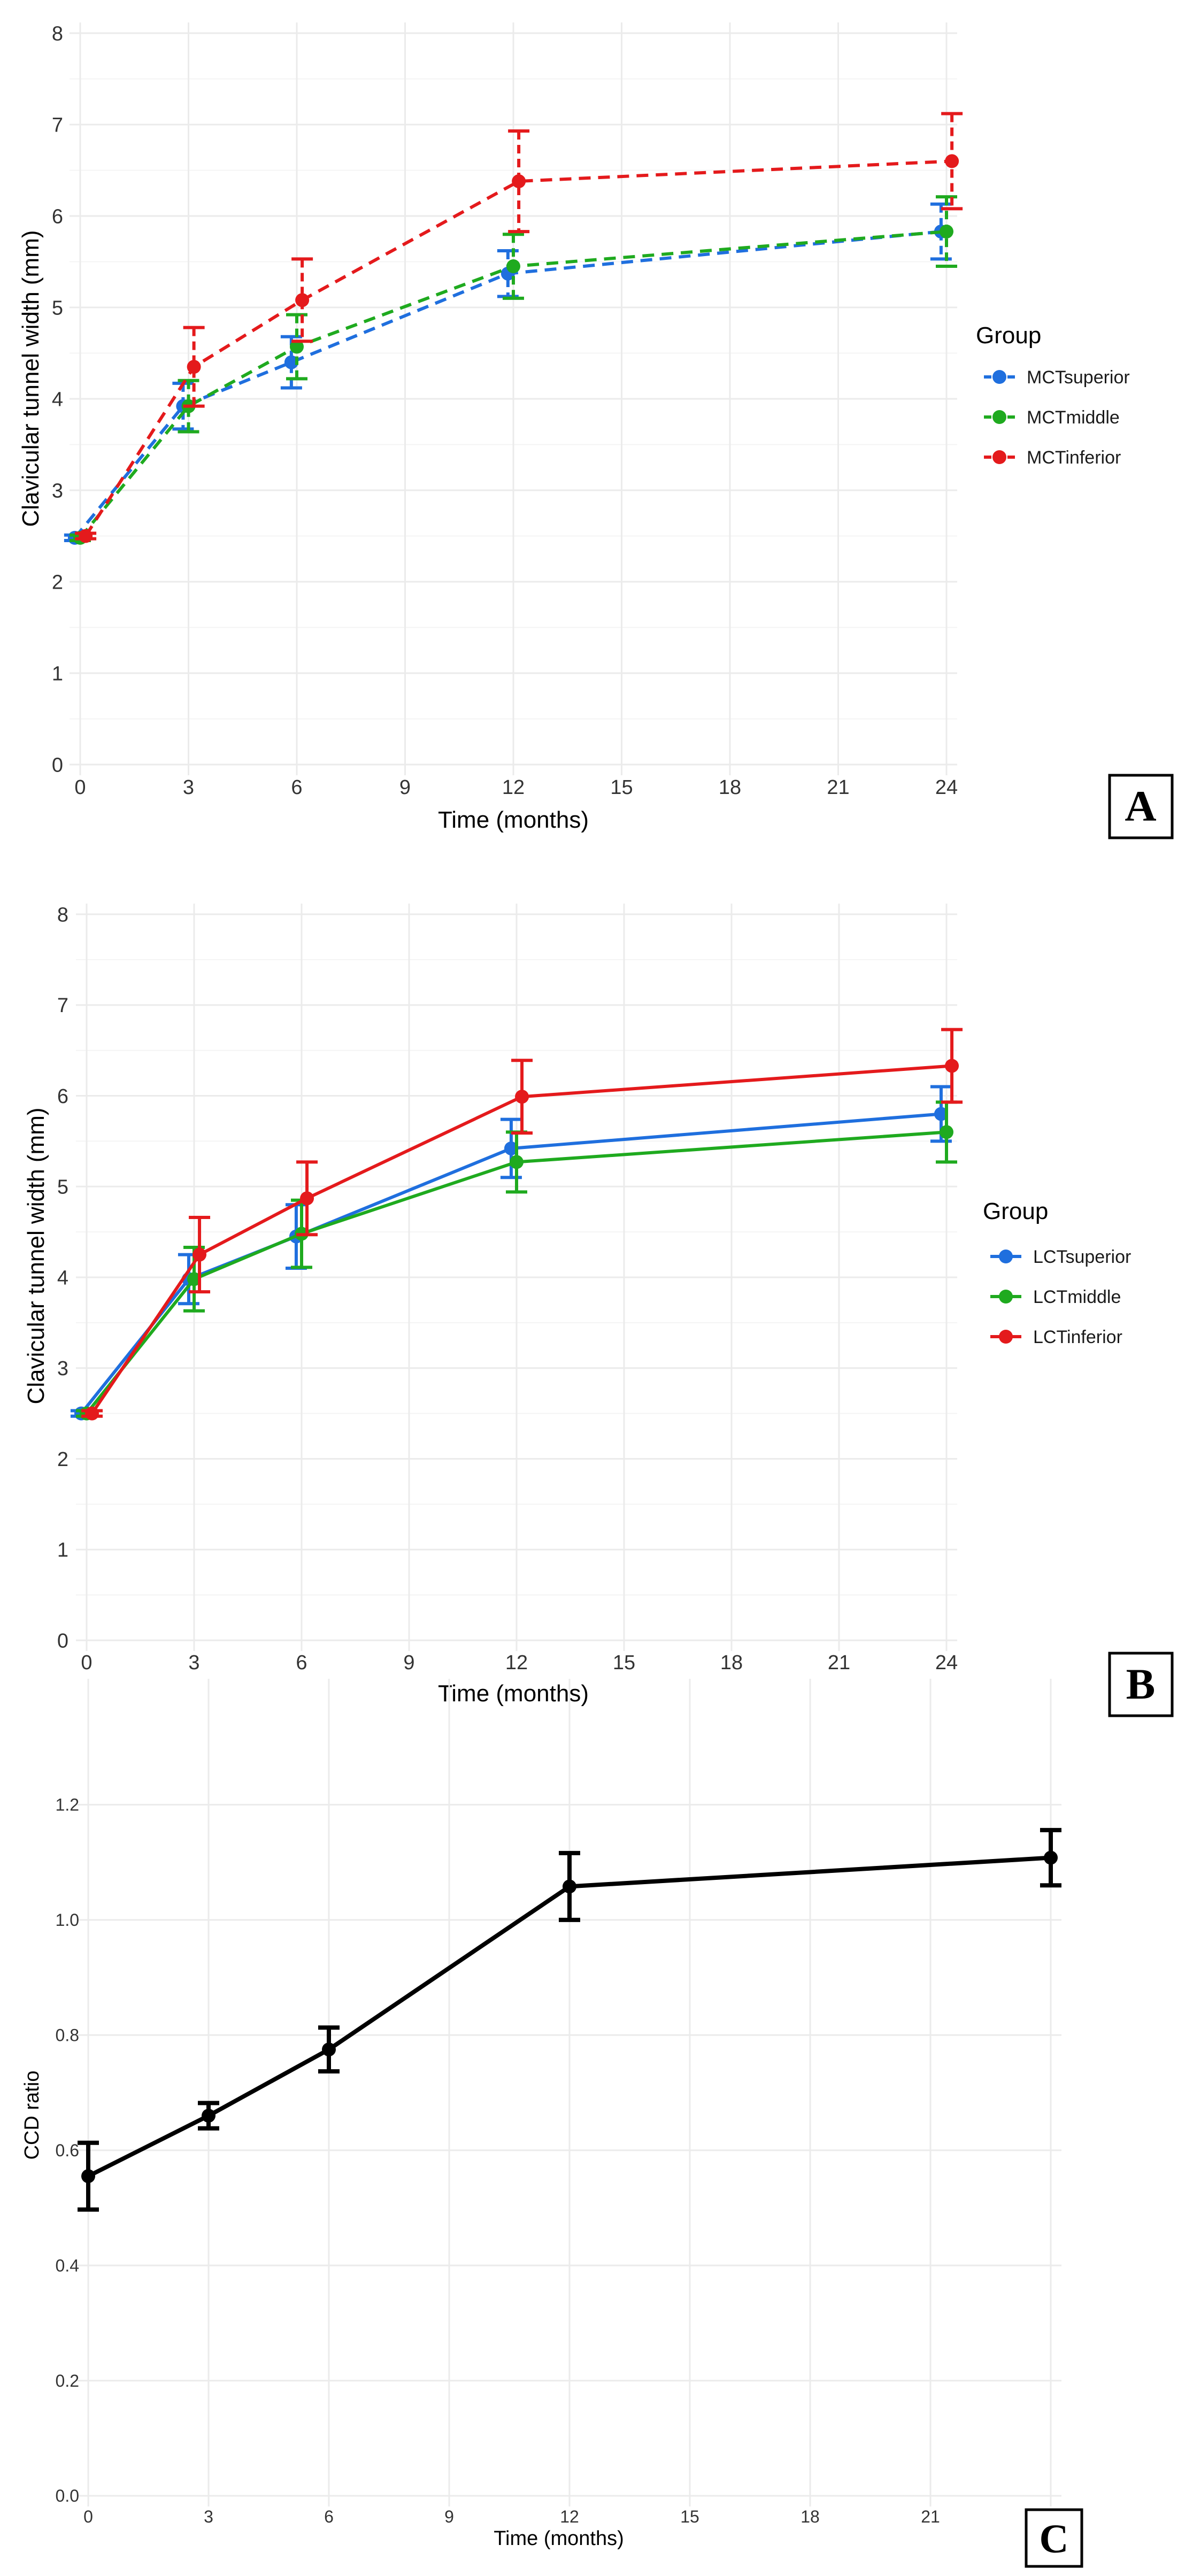  Describe the element at coordinates (514, 820) in the screenshot. I see `panel-a-xlabel: Time (months)` at that location.